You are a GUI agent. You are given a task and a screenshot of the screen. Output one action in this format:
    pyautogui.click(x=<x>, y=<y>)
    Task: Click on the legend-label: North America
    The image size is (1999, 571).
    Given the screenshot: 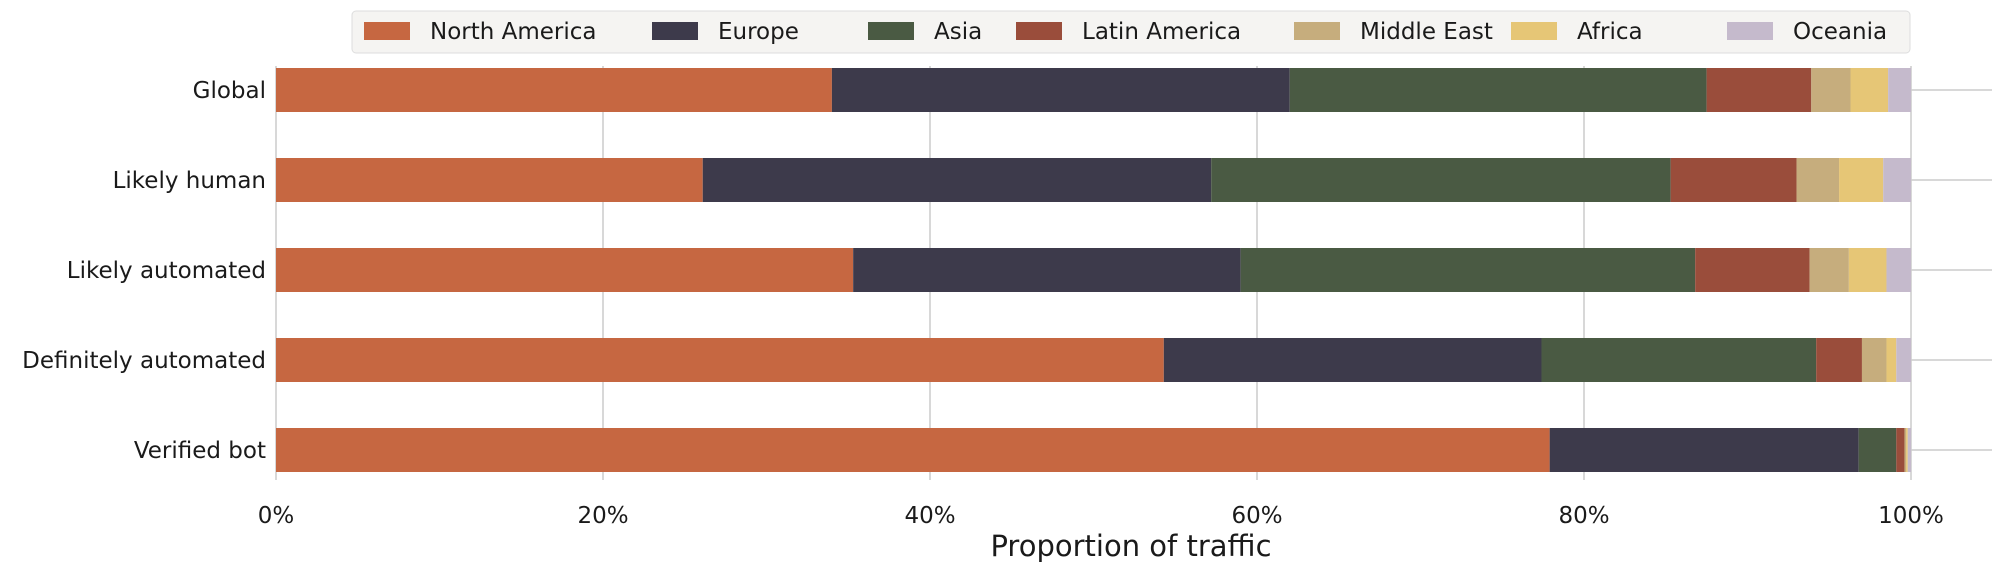 What is the action you would take?
    pyautogui.click(x=513, y=32)
    